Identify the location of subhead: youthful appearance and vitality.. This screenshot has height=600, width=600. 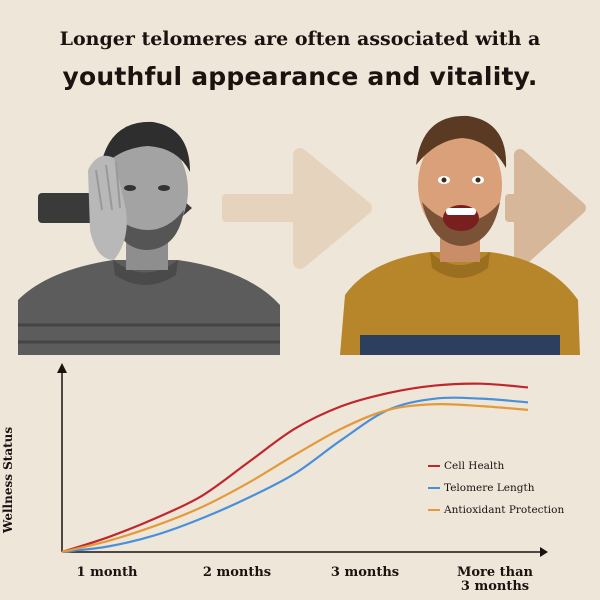
(300, 76).